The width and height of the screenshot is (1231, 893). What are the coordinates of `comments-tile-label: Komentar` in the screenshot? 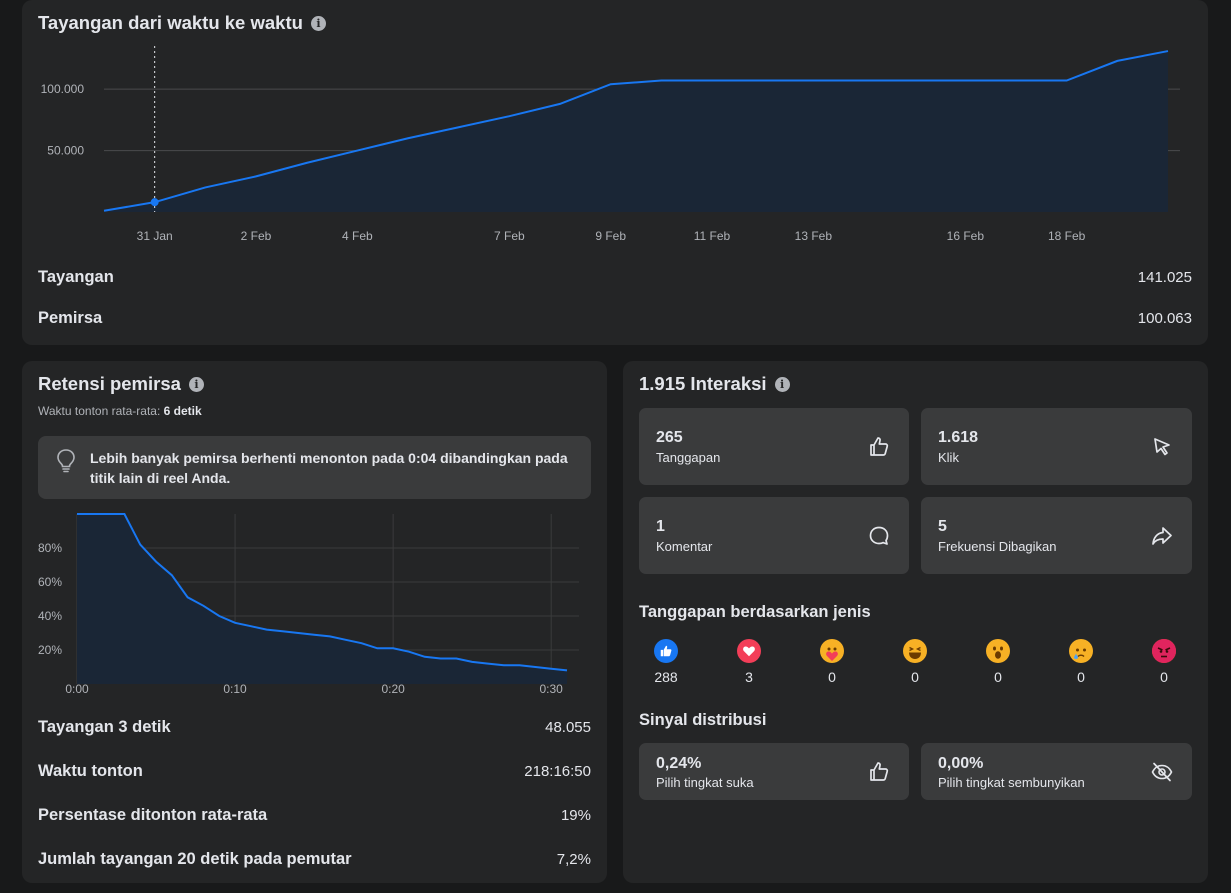 It's located at (684, 546).